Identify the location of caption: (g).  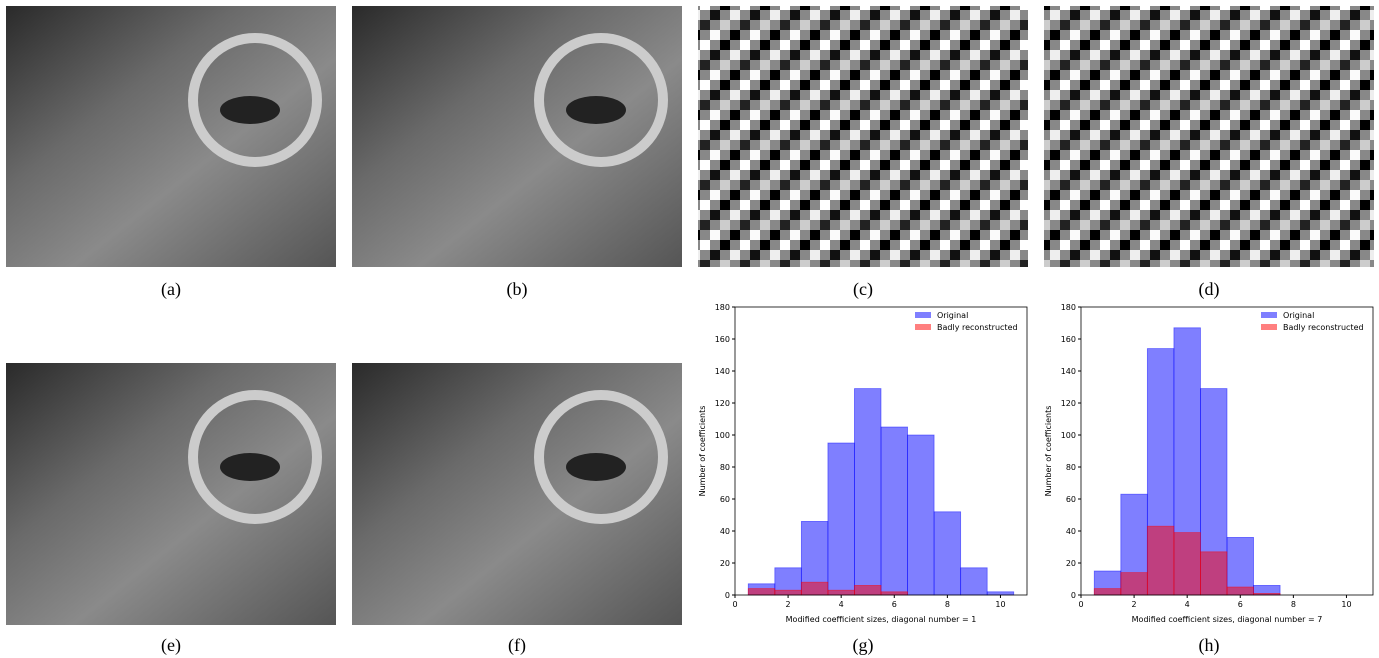
(863, 645).